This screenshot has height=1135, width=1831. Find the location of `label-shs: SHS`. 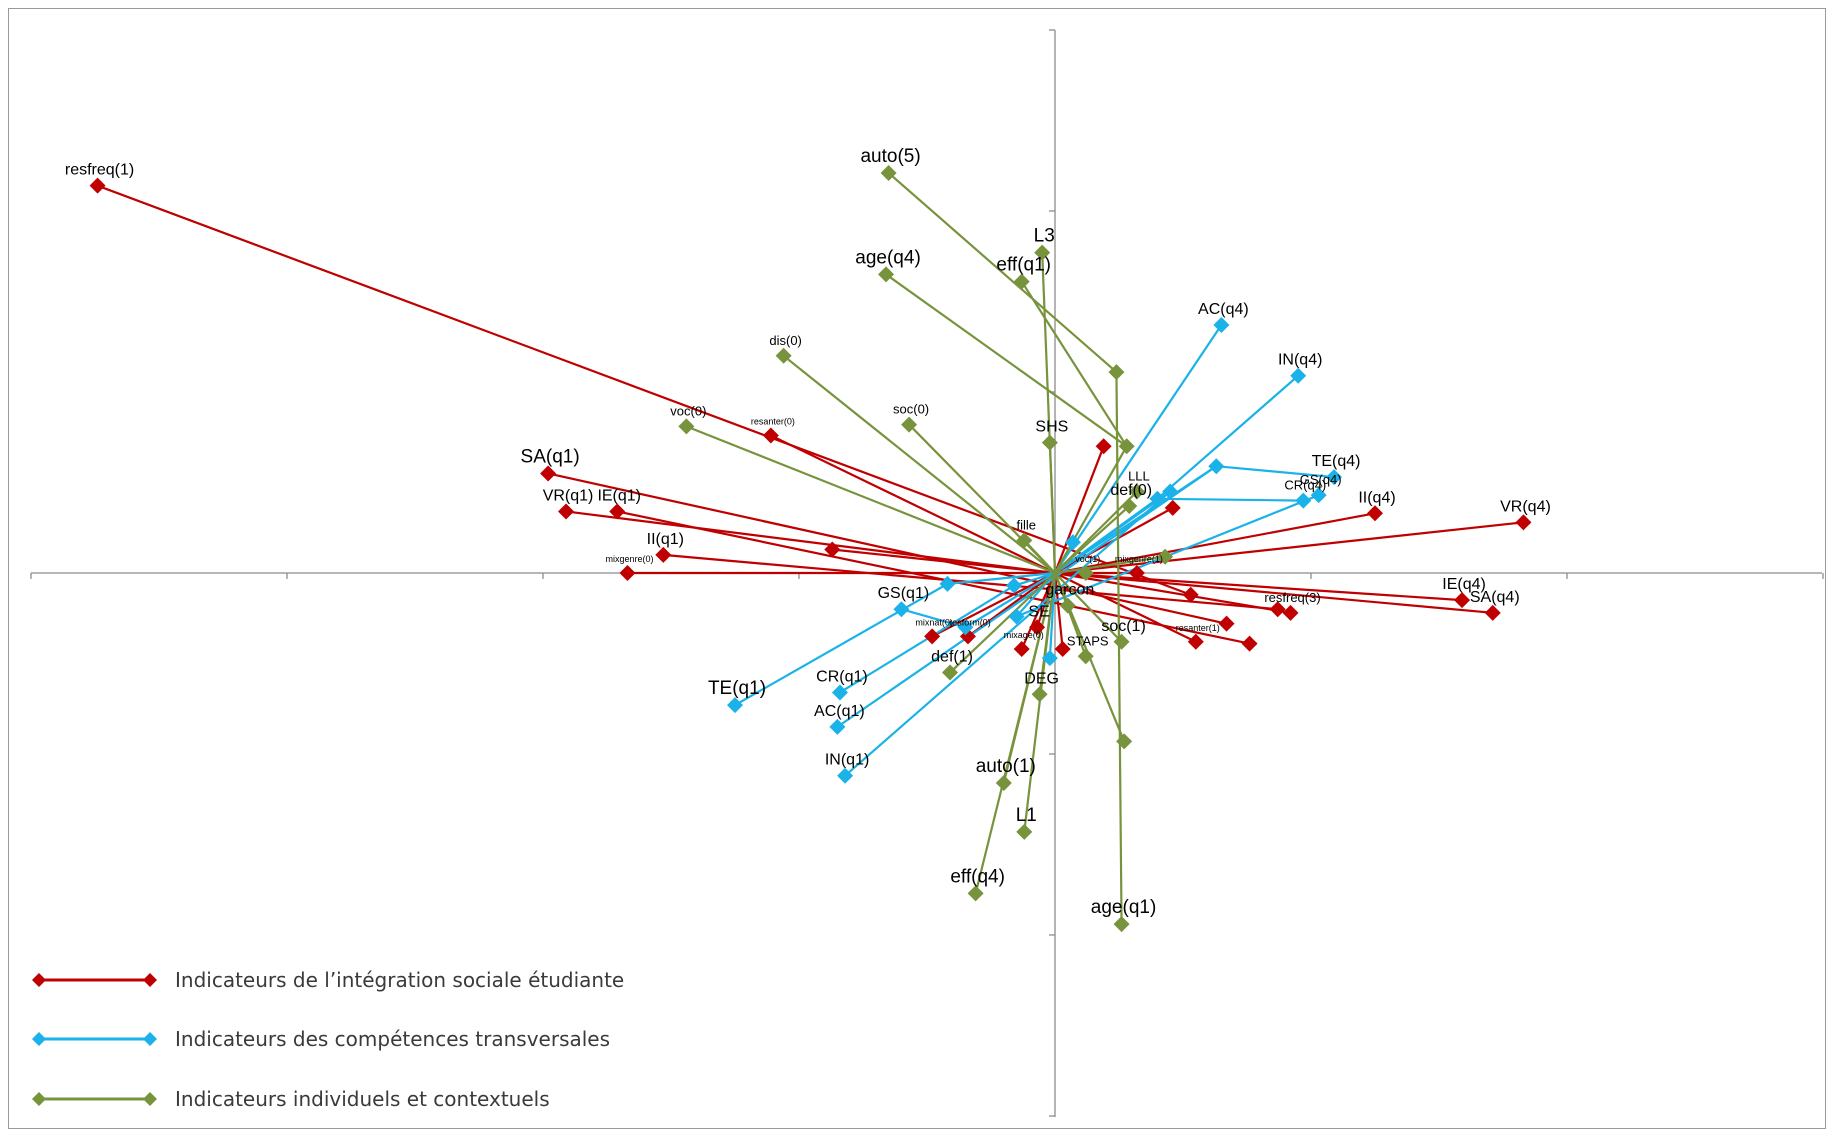

label-shs: SHS is located at coordinates (1051, 427).